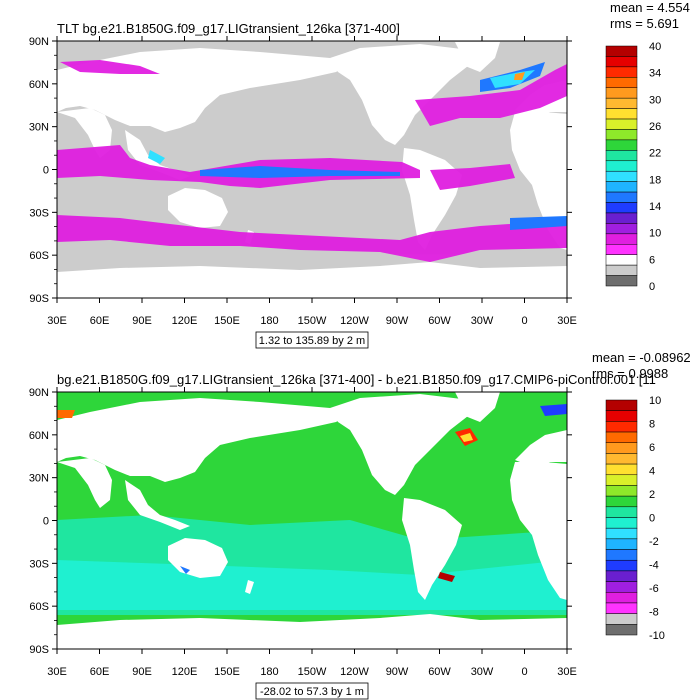 The width and height of the screenshot is (700, 700). I want to click on colorbar-label: 14, so click(655, 207).